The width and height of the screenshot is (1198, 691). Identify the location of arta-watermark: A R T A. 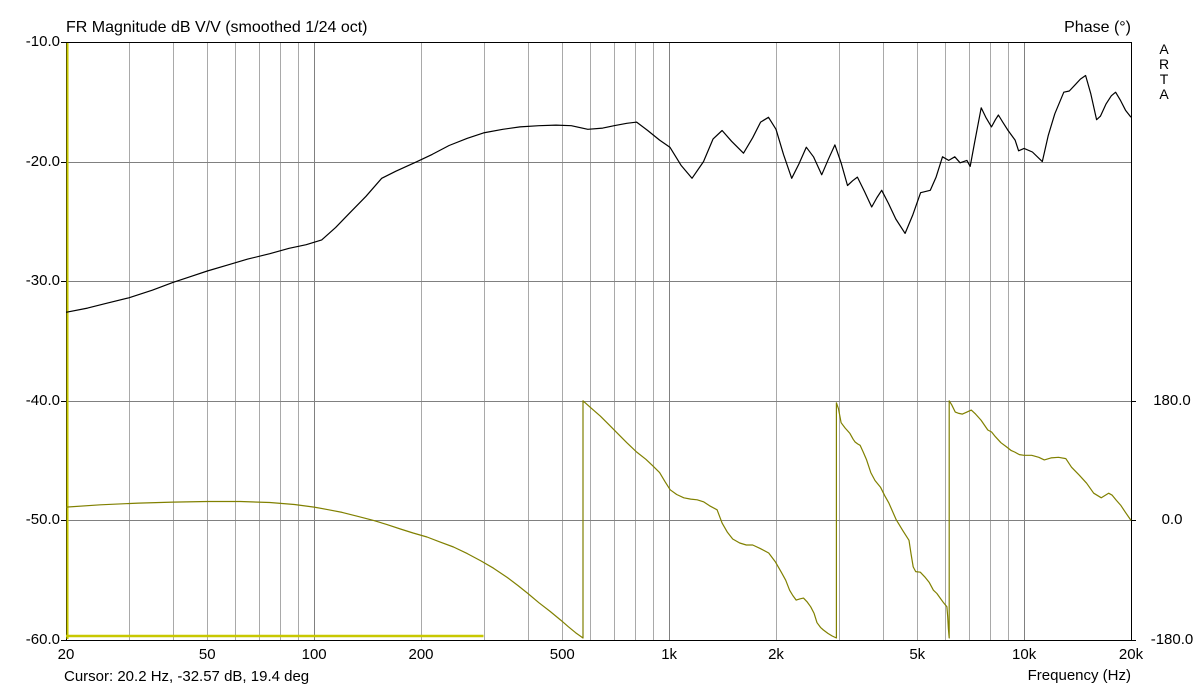
(1164, 72).